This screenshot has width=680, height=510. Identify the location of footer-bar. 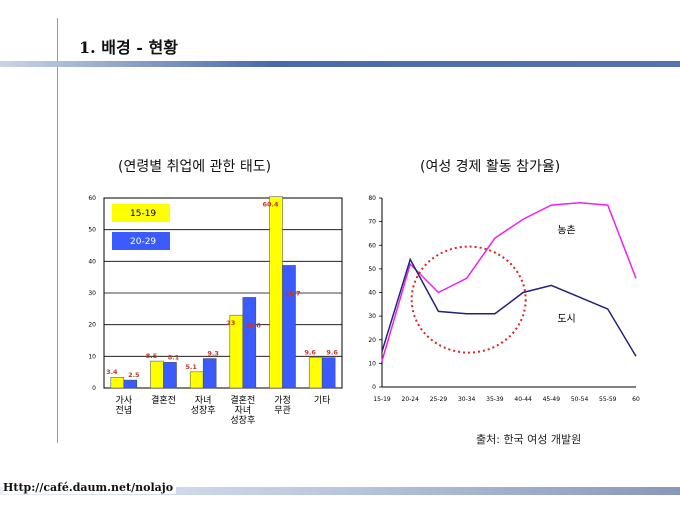
(340, 491).